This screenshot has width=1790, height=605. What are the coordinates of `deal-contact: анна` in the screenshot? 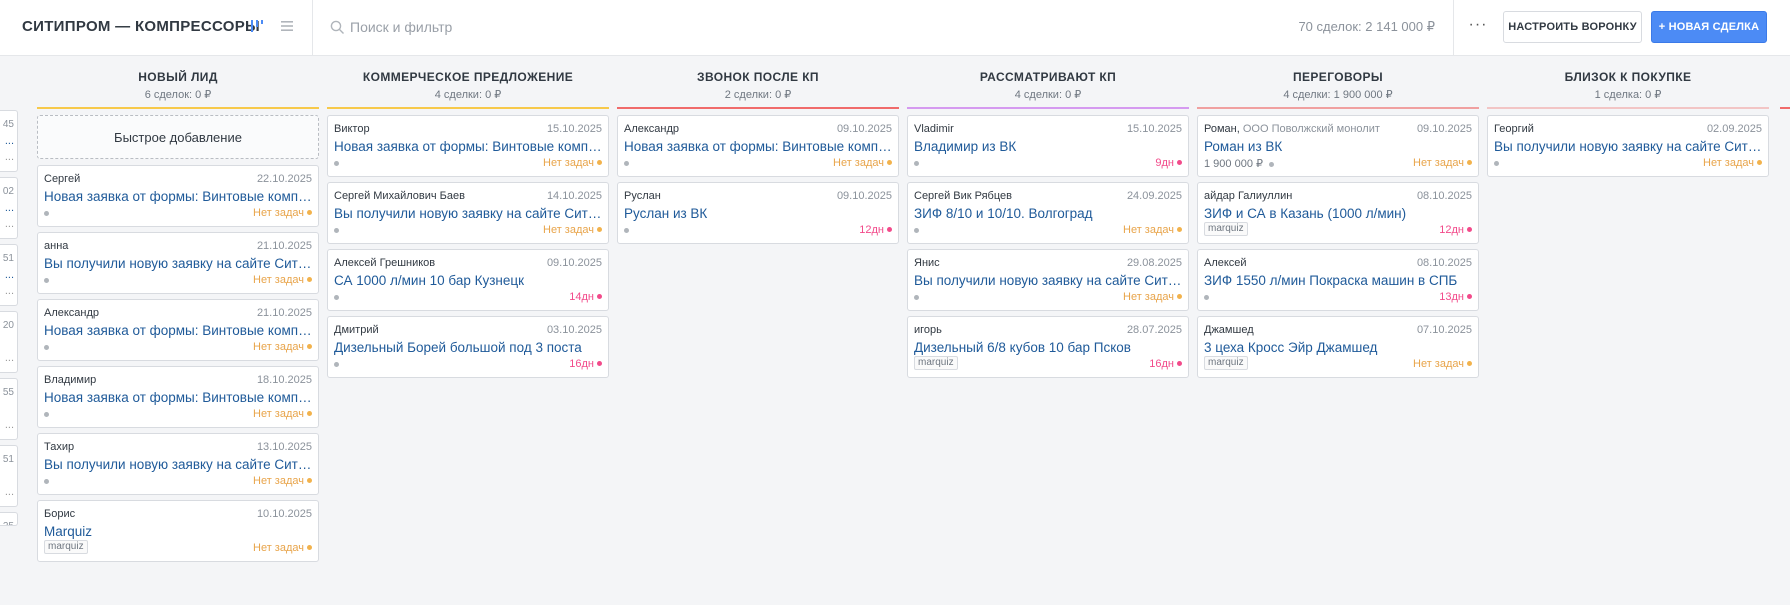 It's located at (56, 246).